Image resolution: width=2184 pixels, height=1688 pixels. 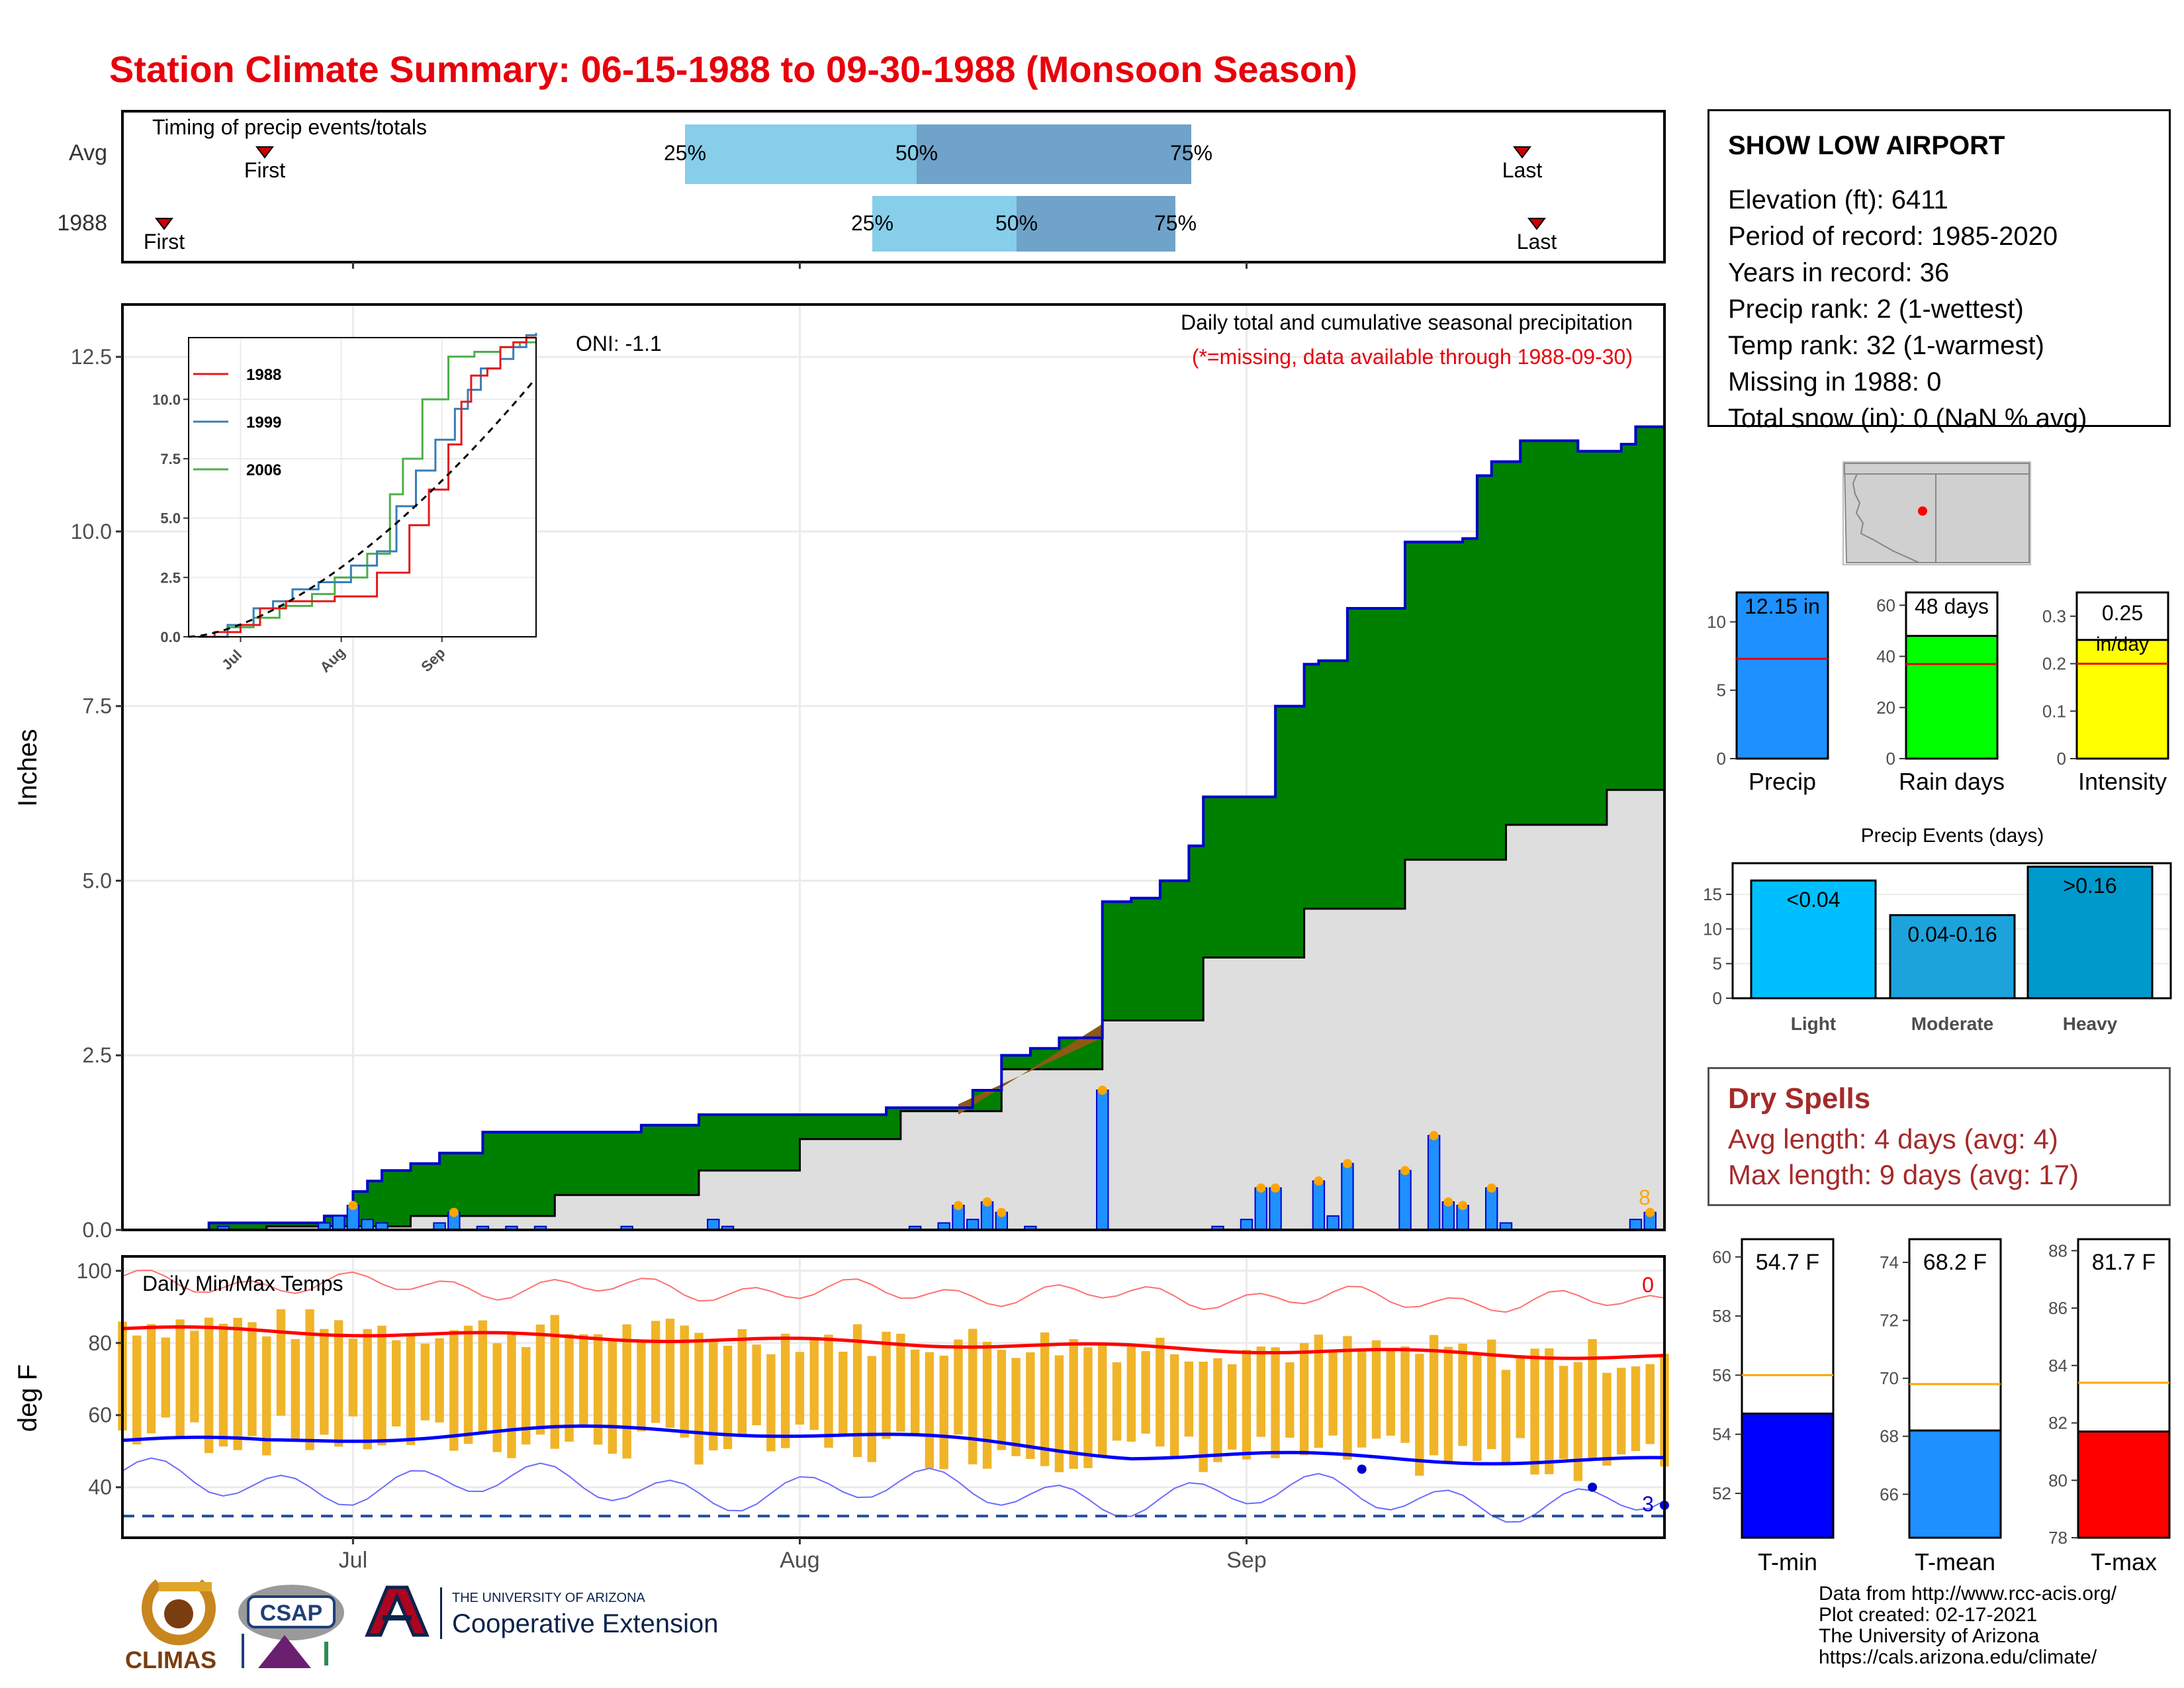 What do you see at coordinates (1929, 1636) in the screenshot?
I see `credit-line-university: The University of Arizona` at bounding box center [1929, 1636].